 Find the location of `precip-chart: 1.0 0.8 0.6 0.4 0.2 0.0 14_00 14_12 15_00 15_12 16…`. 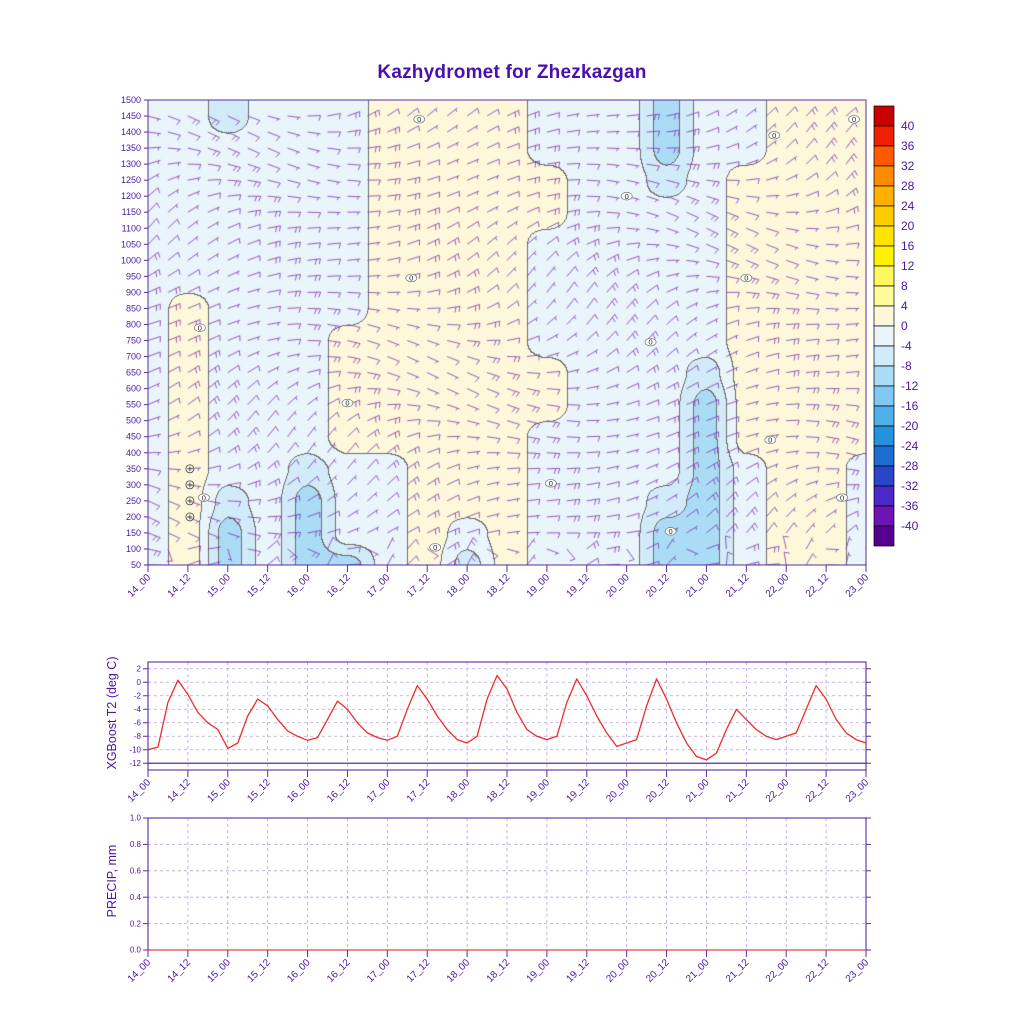

precip-chart: 1.0 0.8 0.6 0.4 0.2 0.0 14_00 14_12 15_00 15_12 16… is located at coordinates (499, 899).